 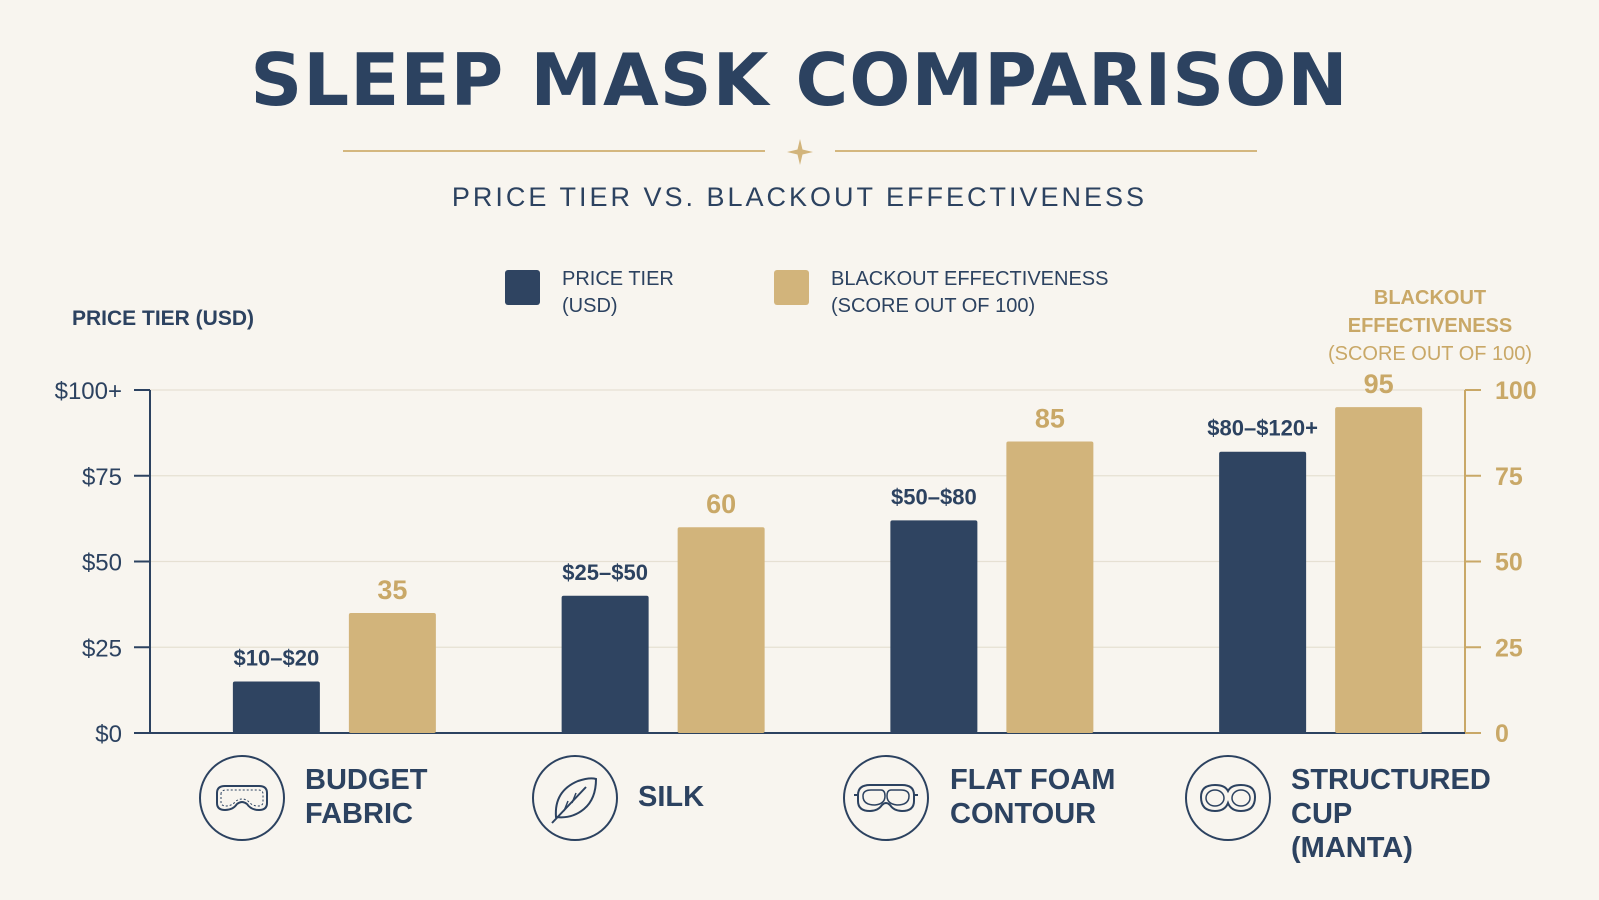 I want to click on bar-price-label: $25–$50, so click(x=605, y=572).